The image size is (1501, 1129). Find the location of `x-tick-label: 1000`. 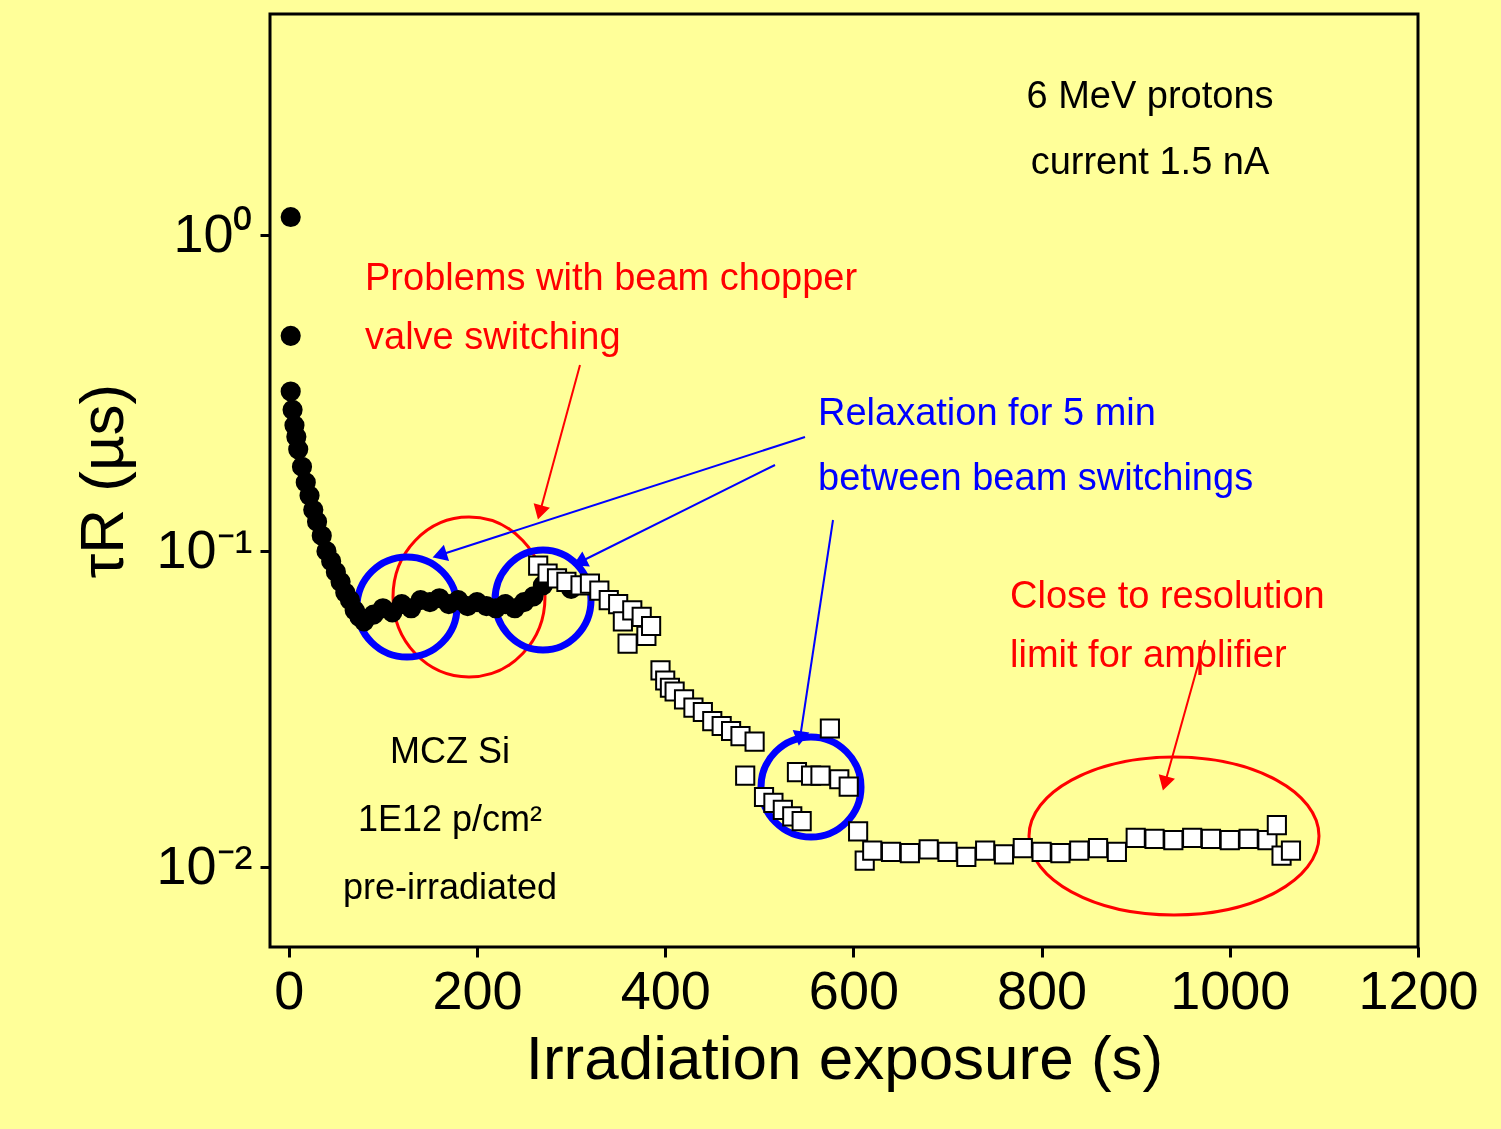

x-tick-label: 1000 is located at coordinates (1230, 989).